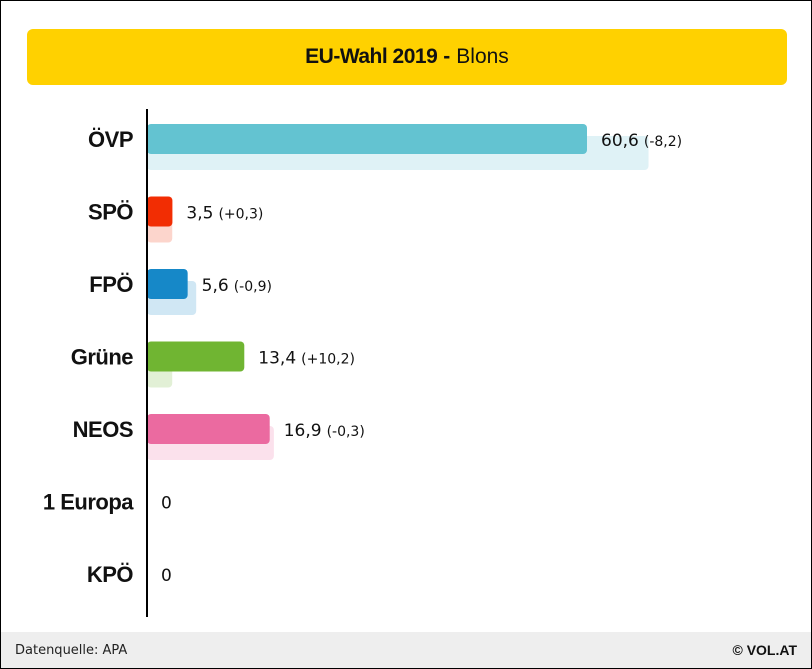 The image size is (812, 669). Describe the element at coordinates (641, 141) in the screenshot. I see `value-label-övp: 60,6 (-8,2)` at that location.